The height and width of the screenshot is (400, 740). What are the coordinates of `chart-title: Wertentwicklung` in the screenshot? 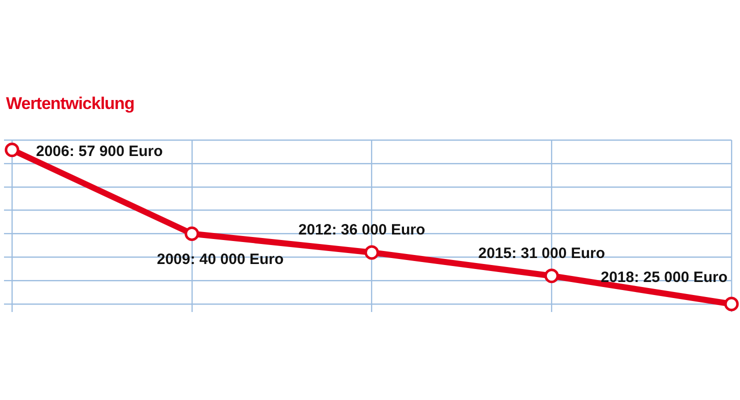 It's located at (70, 104).